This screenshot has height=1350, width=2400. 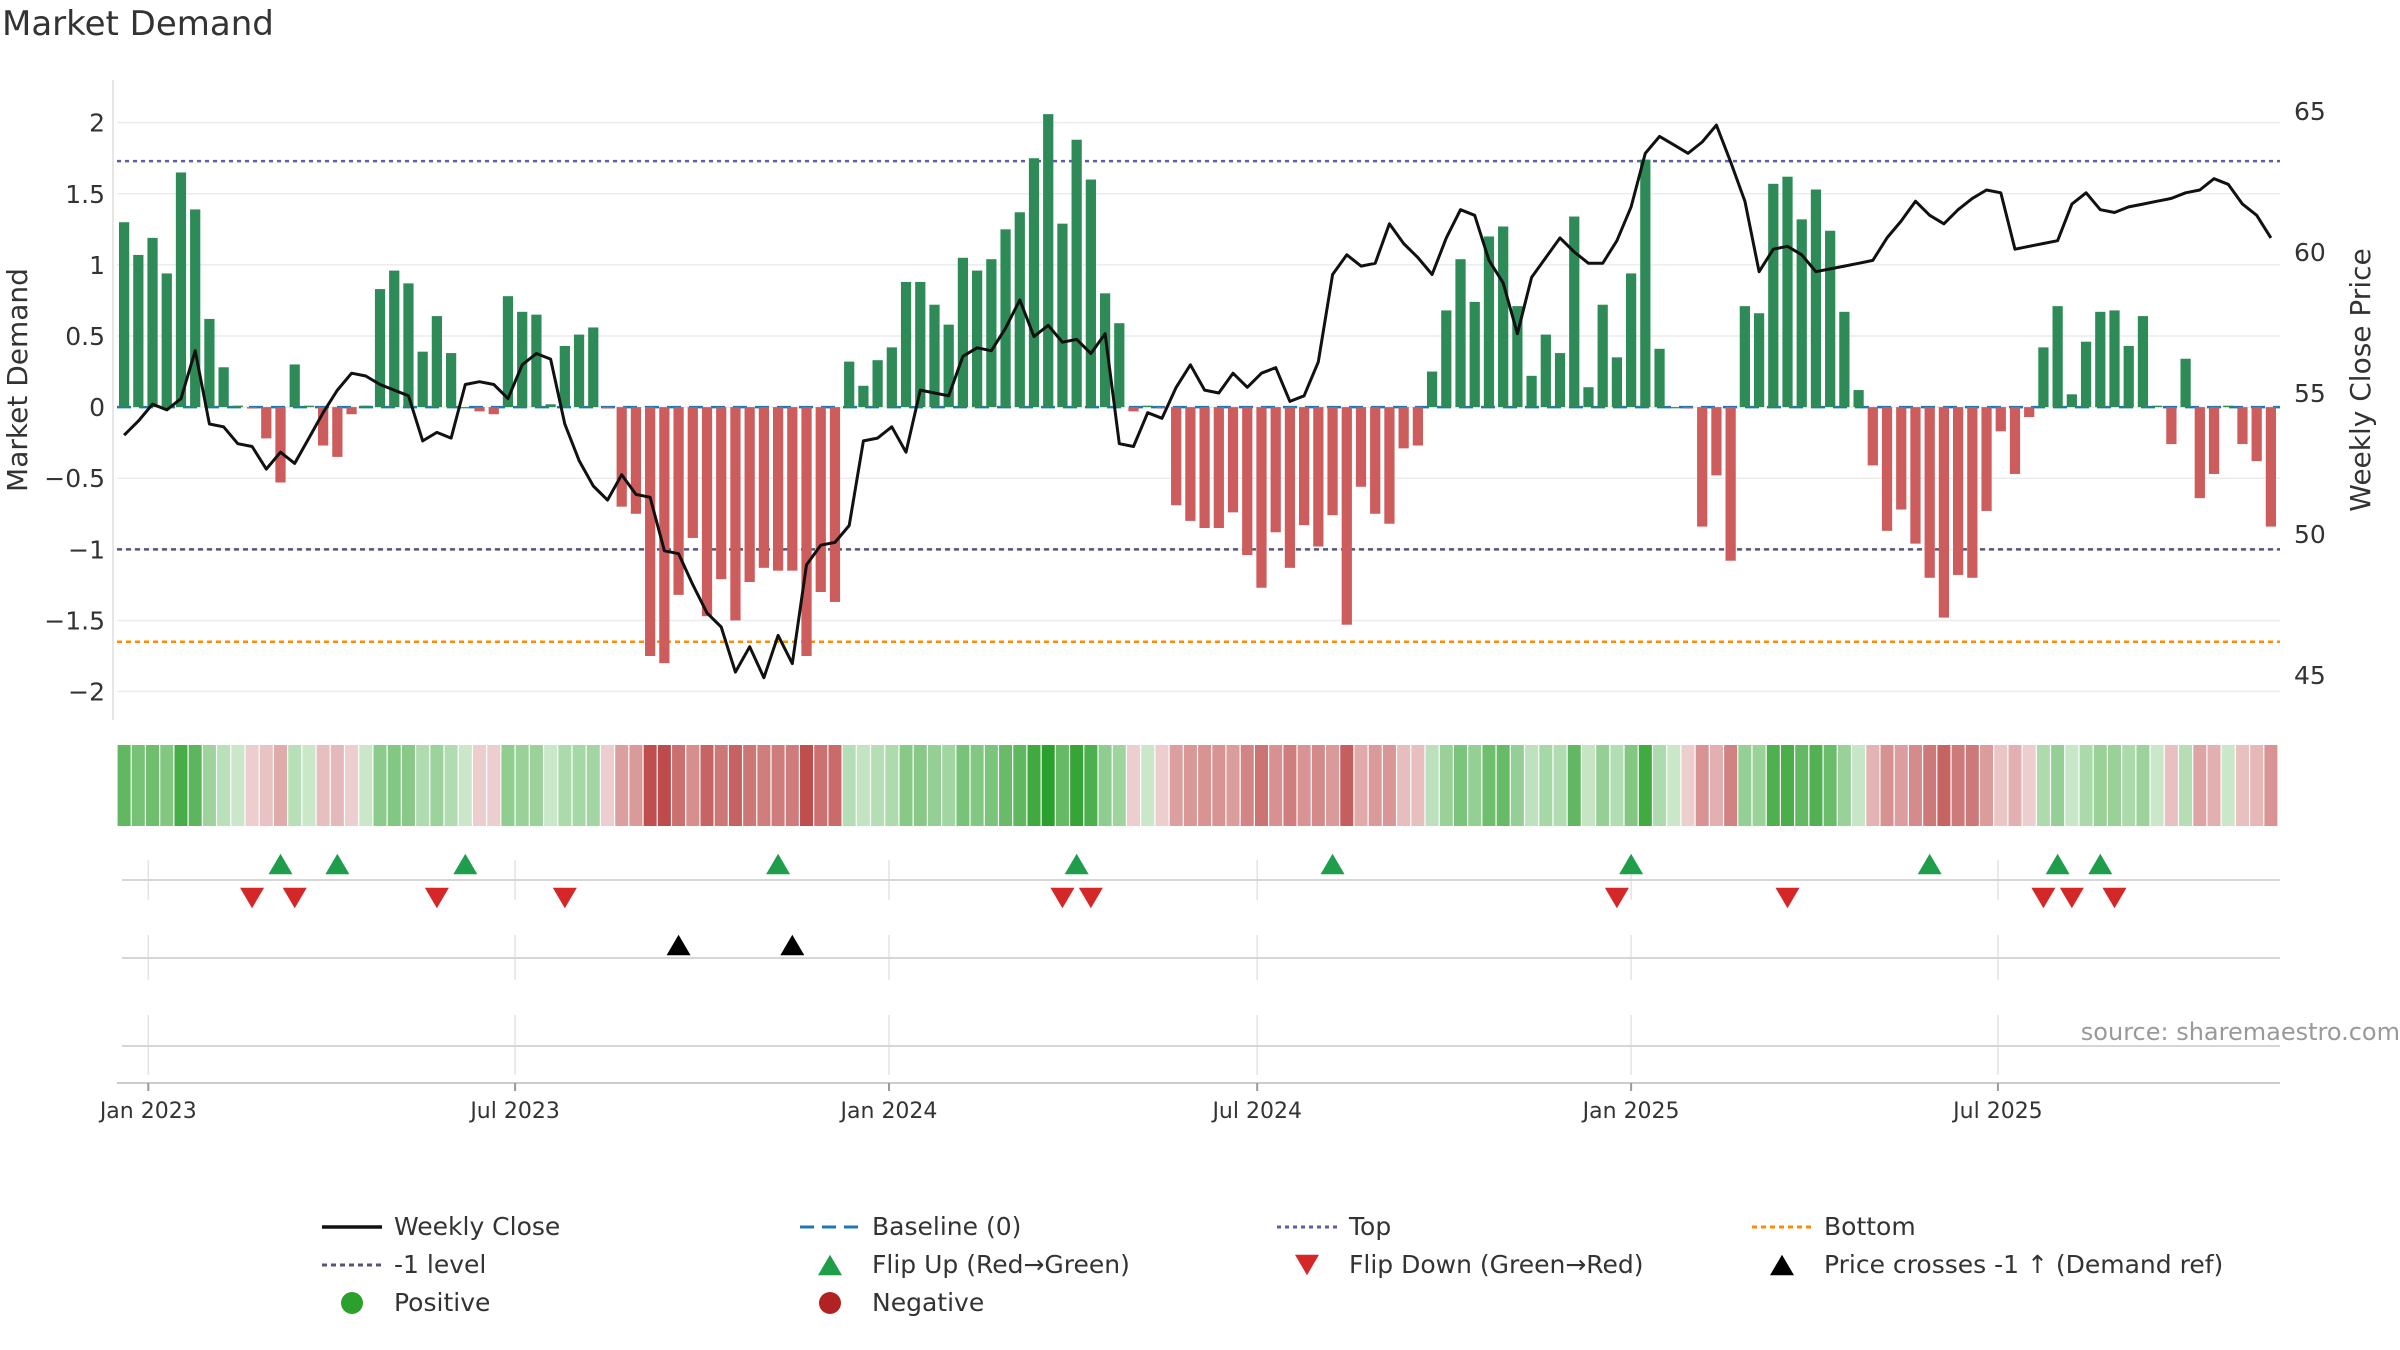 What do you see at coordinates (2310, 675) in the screenshot?
I see `y2-tick-label: 45` at bounding box center [2310, 675].